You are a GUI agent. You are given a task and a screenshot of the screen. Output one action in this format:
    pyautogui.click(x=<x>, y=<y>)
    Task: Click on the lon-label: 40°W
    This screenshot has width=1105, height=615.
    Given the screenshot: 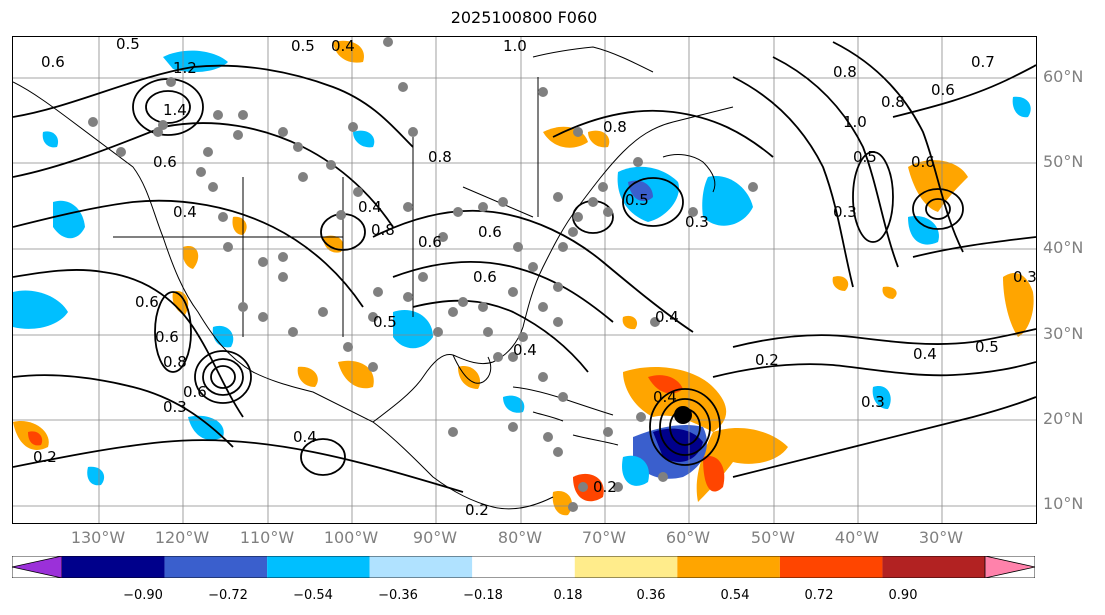 What is the action you would take?
    pyautogui.click(x=857, y=537)
    